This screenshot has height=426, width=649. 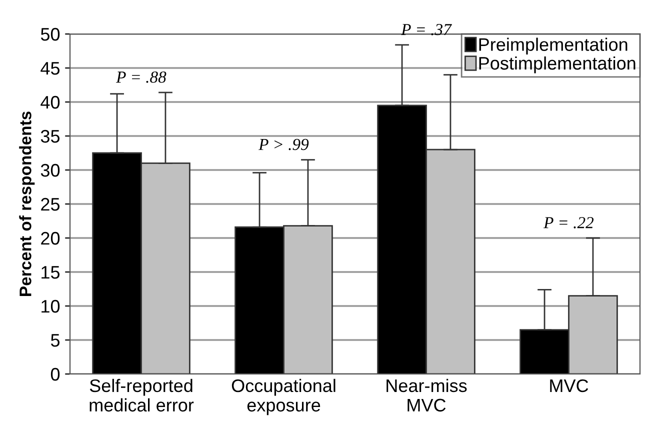 I want to click on y-tick-label: 15, so click(x=51, y=272).